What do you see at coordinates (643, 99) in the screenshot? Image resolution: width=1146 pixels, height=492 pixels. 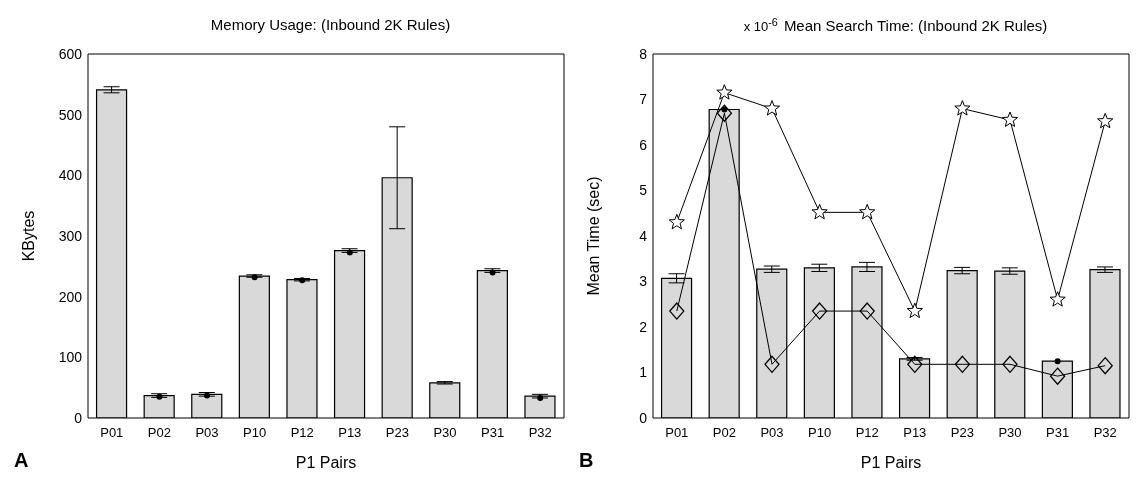 I see `y-tick-label: 7` at bounding box center [643, 99].